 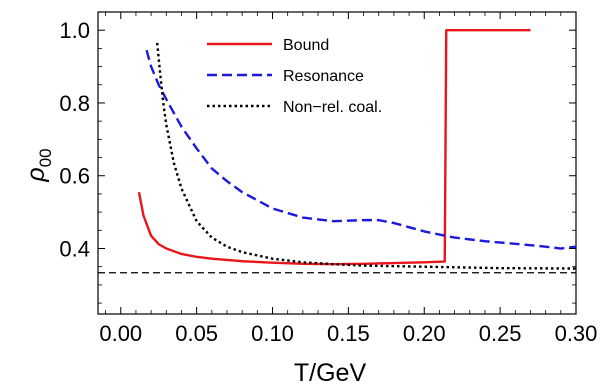 I want to click on legend: Bound Resonance Non−rel. coal., so click(x=294, y=76).